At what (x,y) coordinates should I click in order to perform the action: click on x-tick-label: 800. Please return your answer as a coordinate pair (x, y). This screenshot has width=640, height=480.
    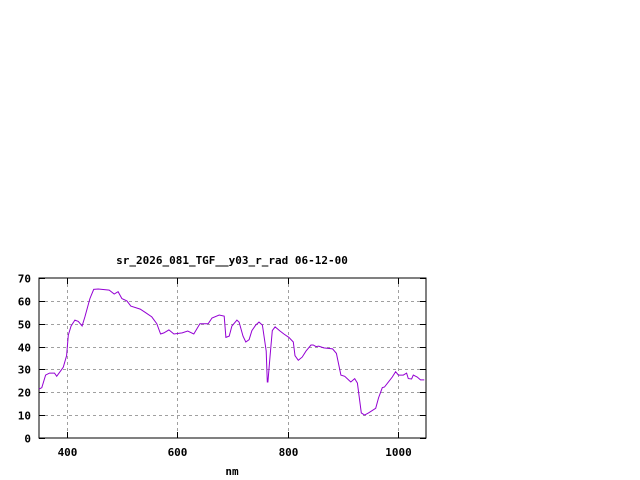
    Looking at the image, I should click on (289, 452).